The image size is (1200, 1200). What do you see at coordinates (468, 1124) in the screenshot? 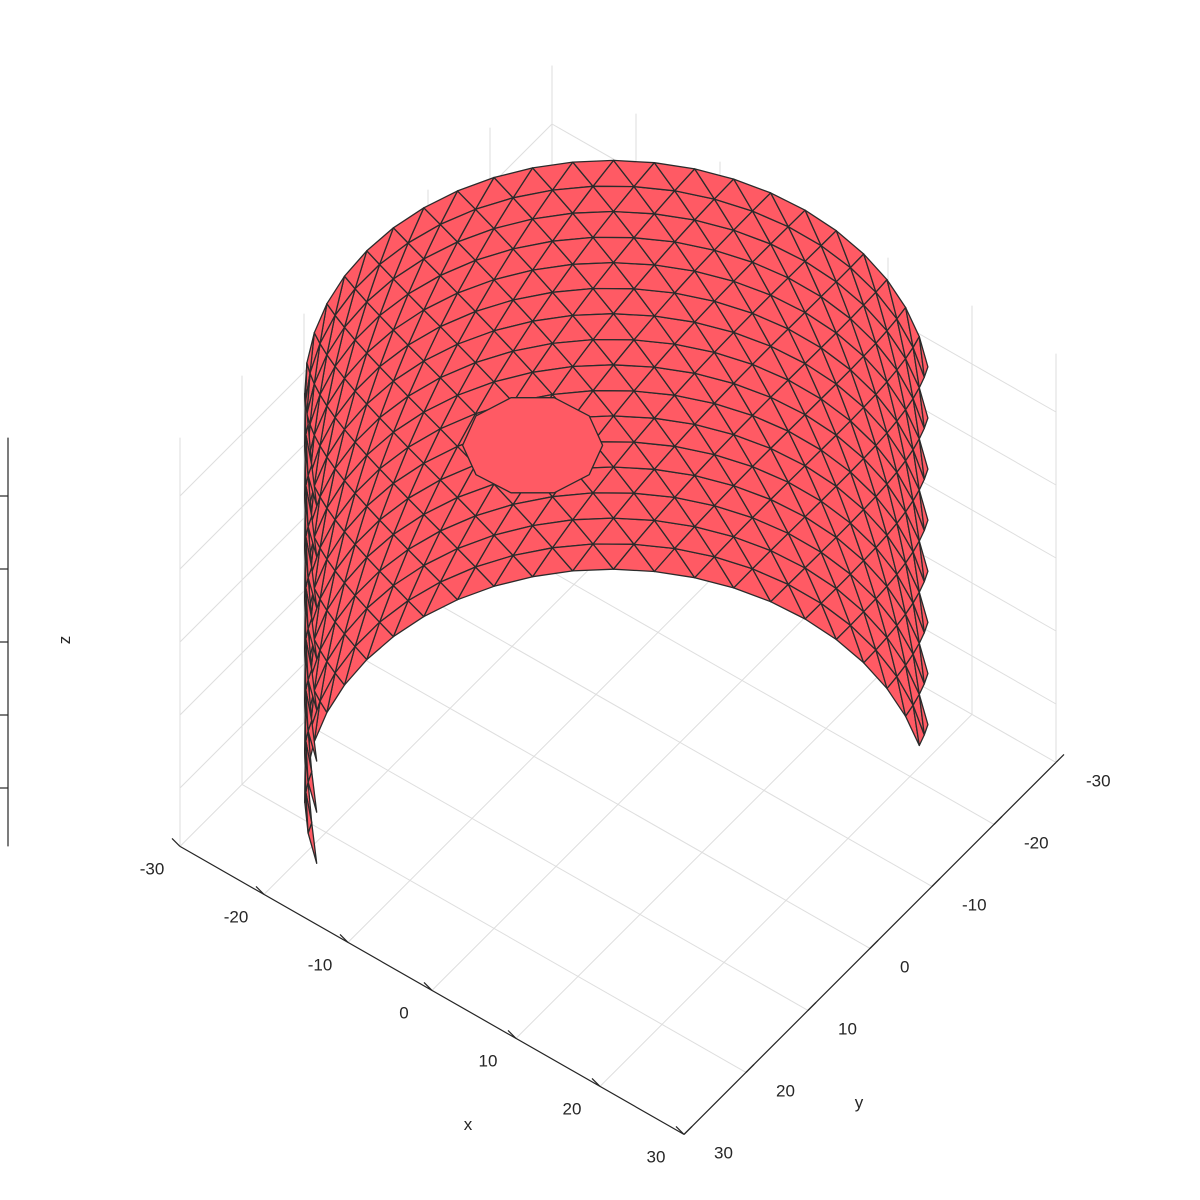
I see `x-axis-label: x` at bounding box center [468, 1124].